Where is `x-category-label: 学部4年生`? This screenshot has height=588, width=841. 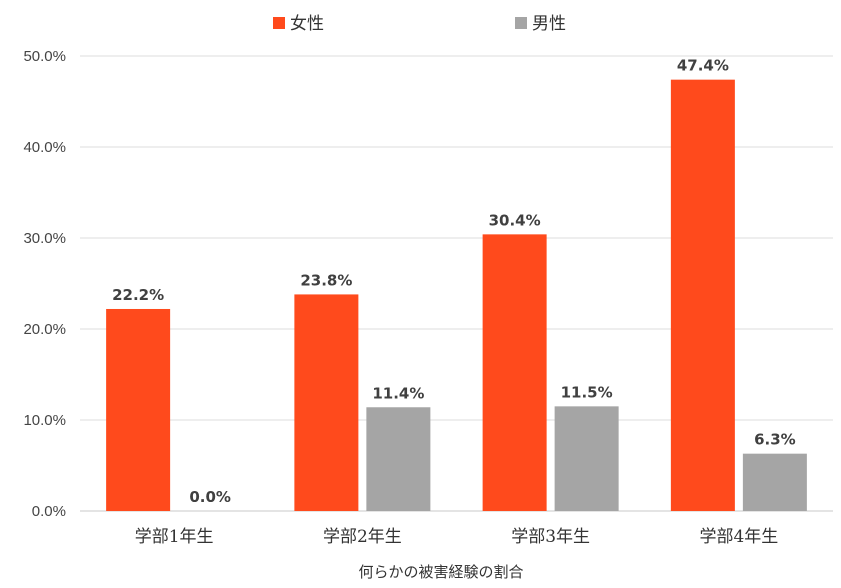
x-category-label: 学部4年生 is located at coordinates (738, 537).